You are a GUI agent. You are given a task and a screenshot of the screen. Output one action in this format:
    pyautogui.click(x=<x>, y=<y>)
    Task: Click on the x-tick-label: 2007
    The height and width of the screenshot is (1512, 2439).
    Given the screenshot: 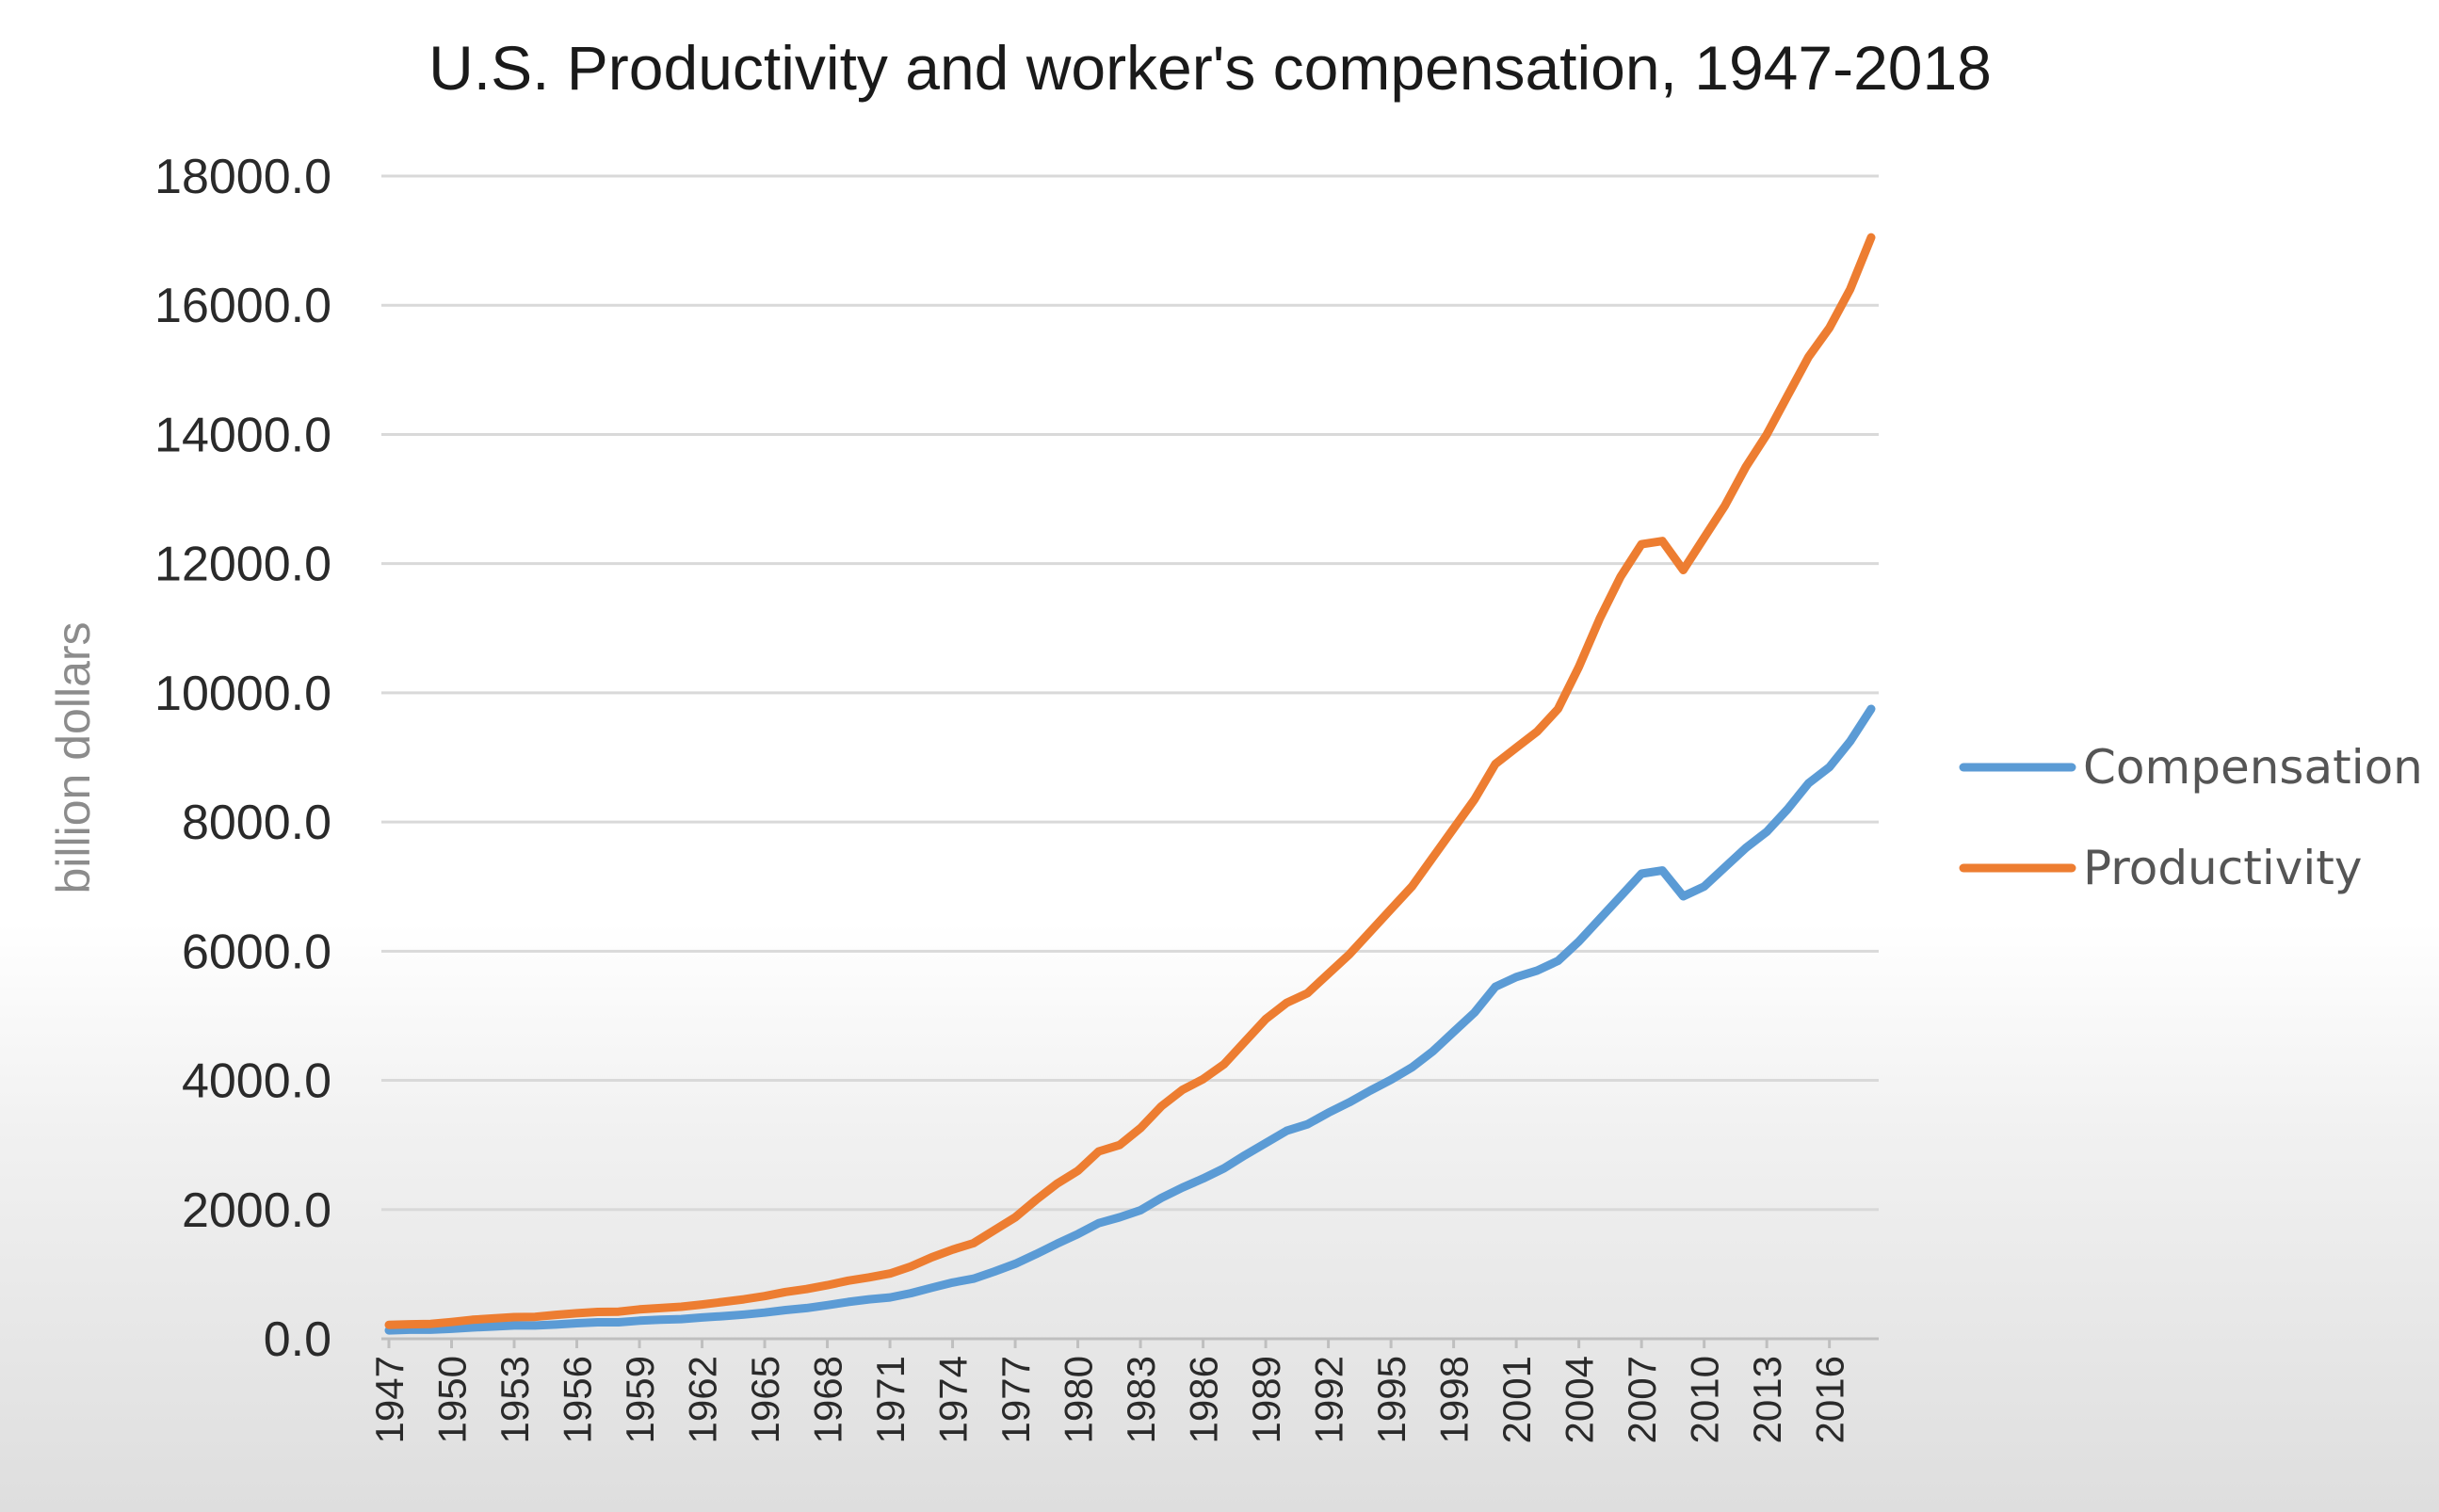 What is the action you would take?
    pyautogui.click(x=1642, y=1399)
    